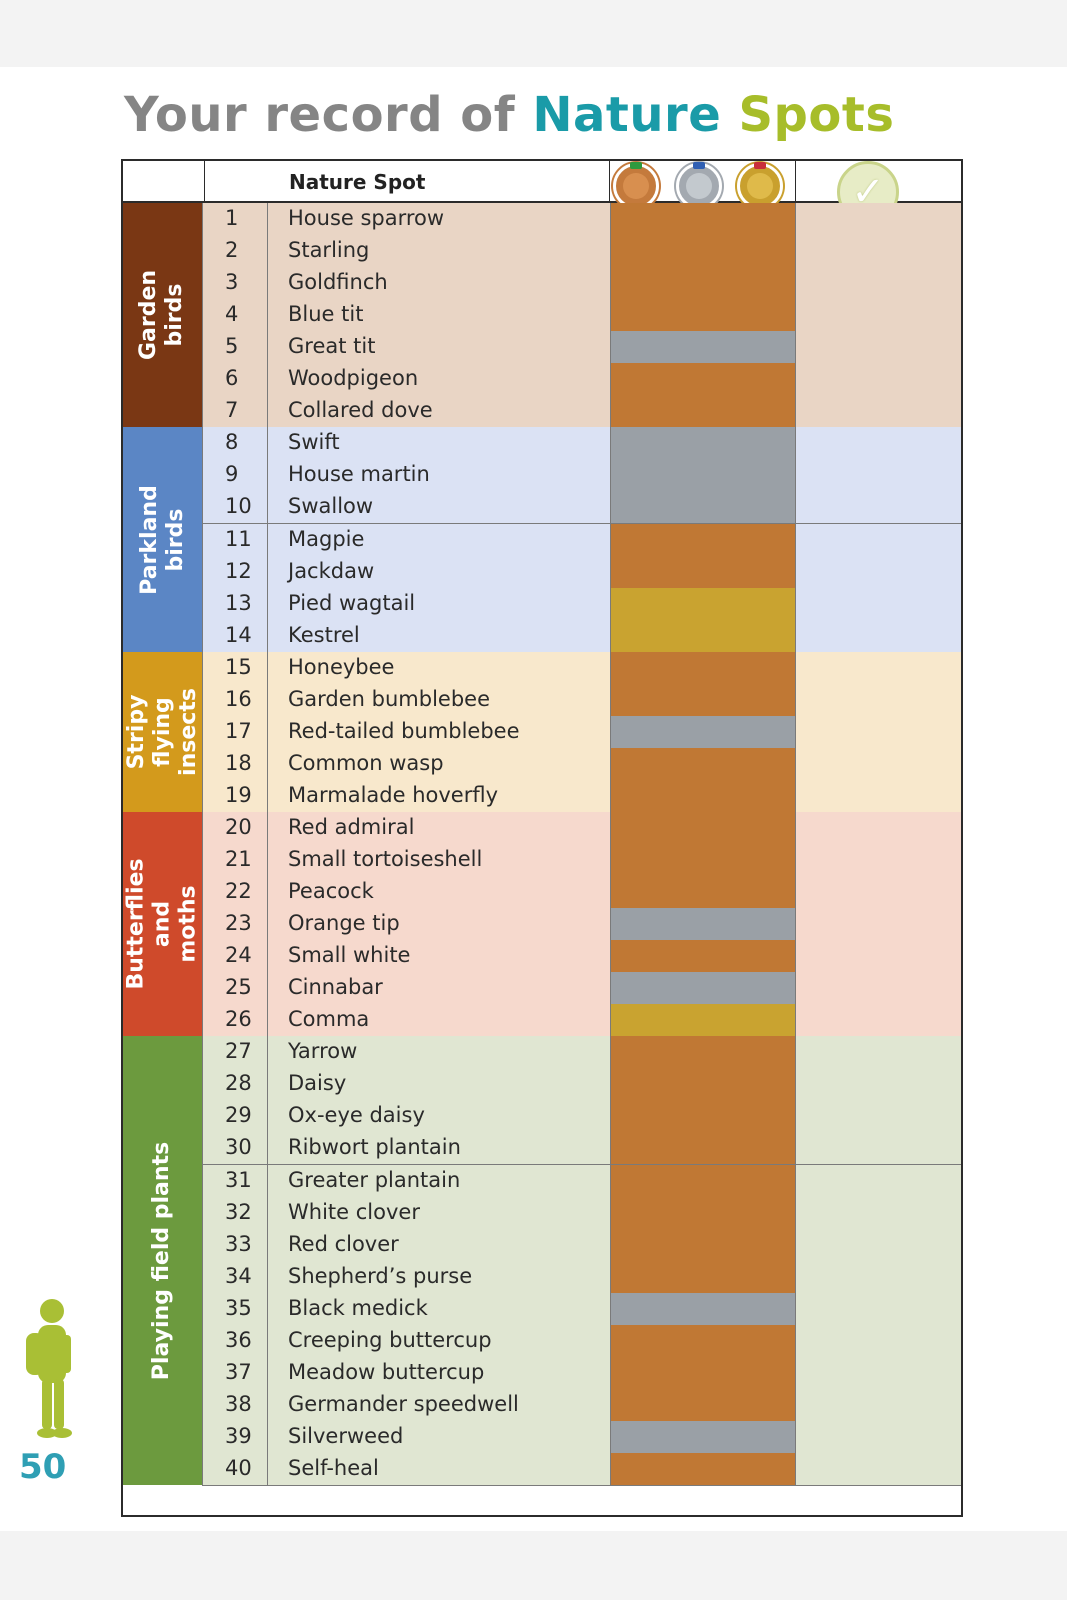 The width and height of the screenshot is (1067, 1600). Describe the element at coordinates (358, 1307) in the screenshot. I see `spot-name: Black medick` at that location.